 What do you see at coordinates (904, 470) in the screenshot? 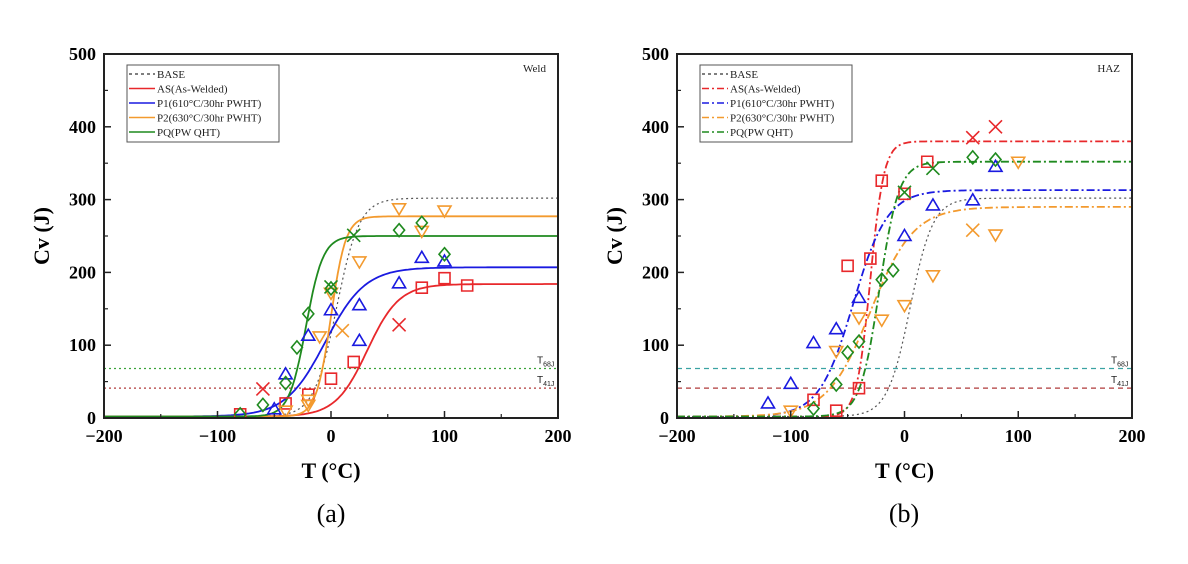
I see `x-axis-title: T (°C)` at bounding box center [904, 470].